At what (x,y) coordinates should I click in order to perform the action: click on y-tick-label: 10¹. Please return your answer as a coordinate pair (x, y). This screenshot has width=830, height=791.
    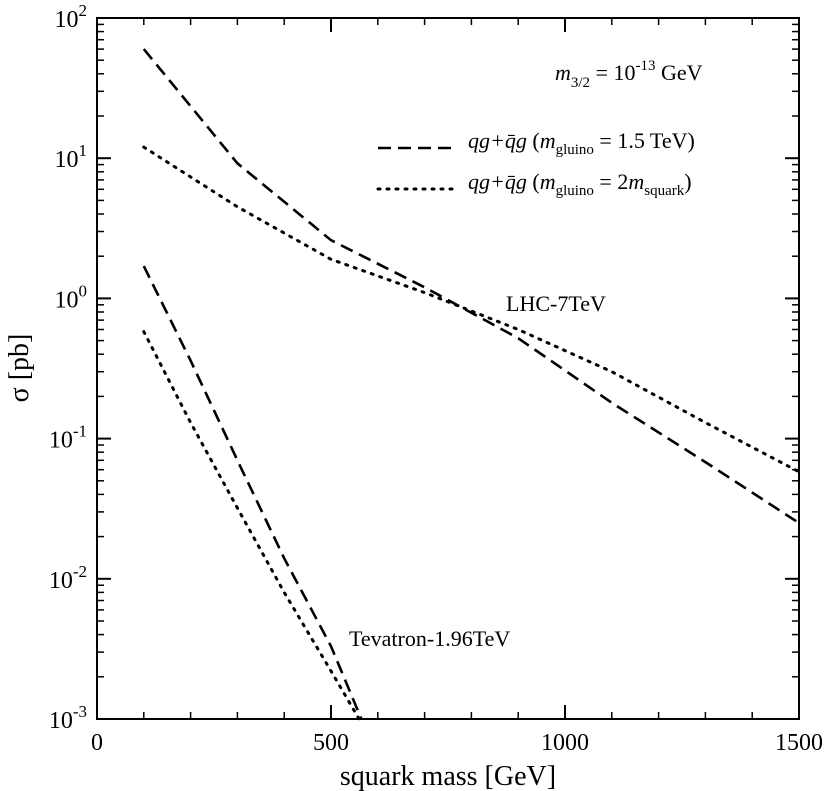
    Looking at the image, I should click on (71, 157).